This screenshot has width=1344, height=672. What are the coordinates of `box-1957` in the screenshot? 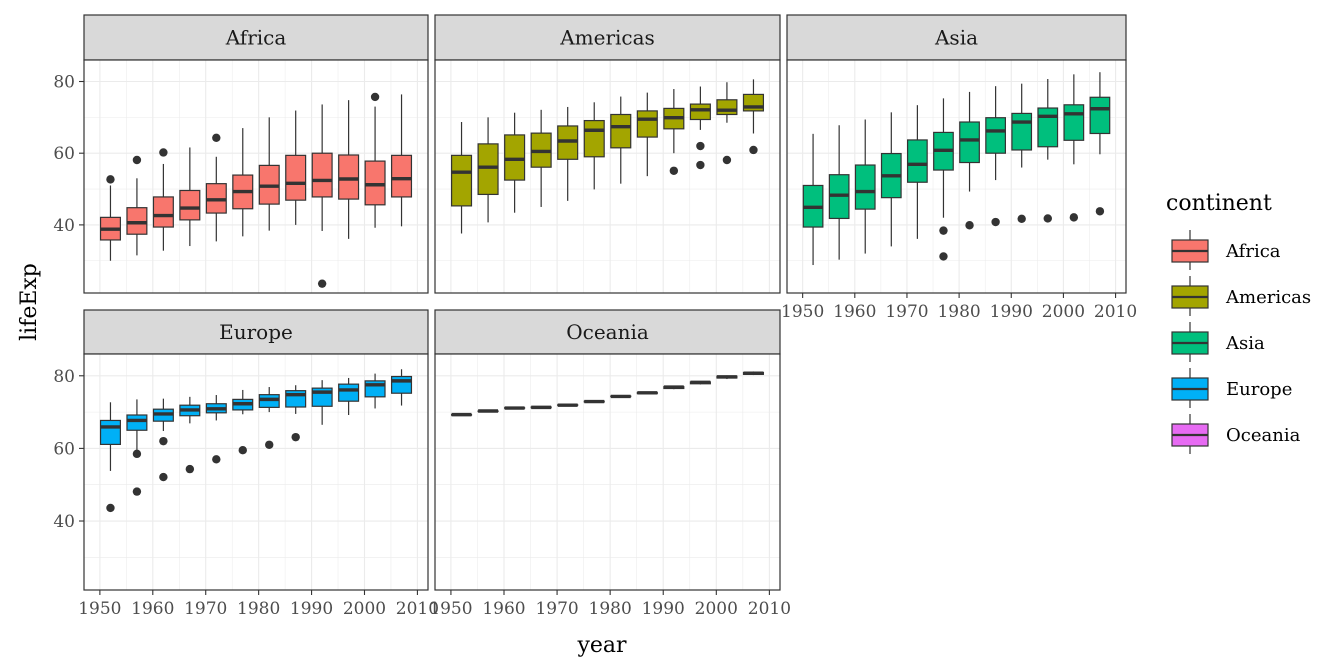 It's located at (137, 205).